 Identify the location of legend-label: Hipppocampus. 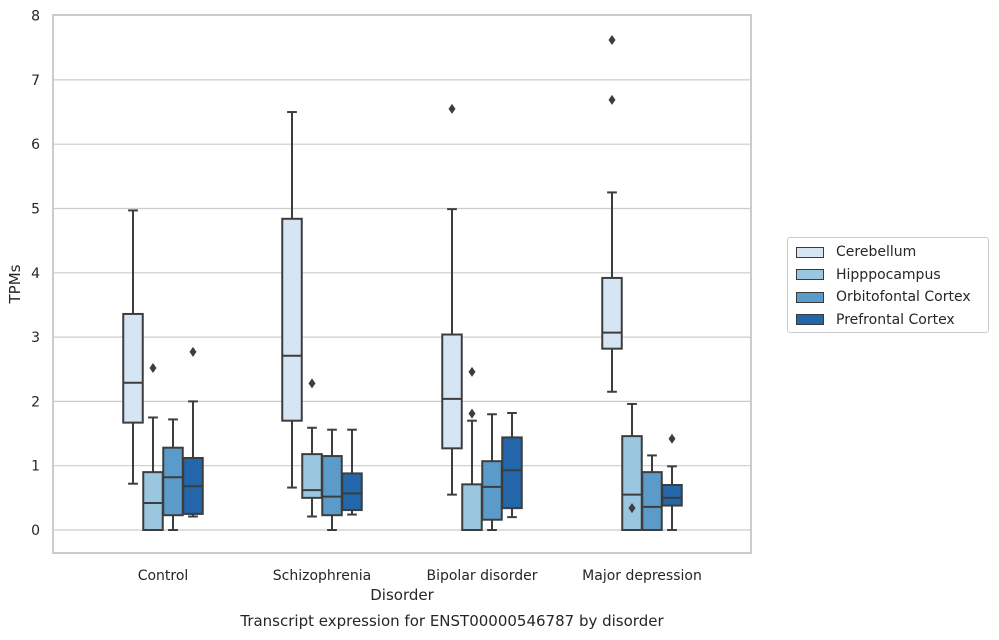
(888, 274).